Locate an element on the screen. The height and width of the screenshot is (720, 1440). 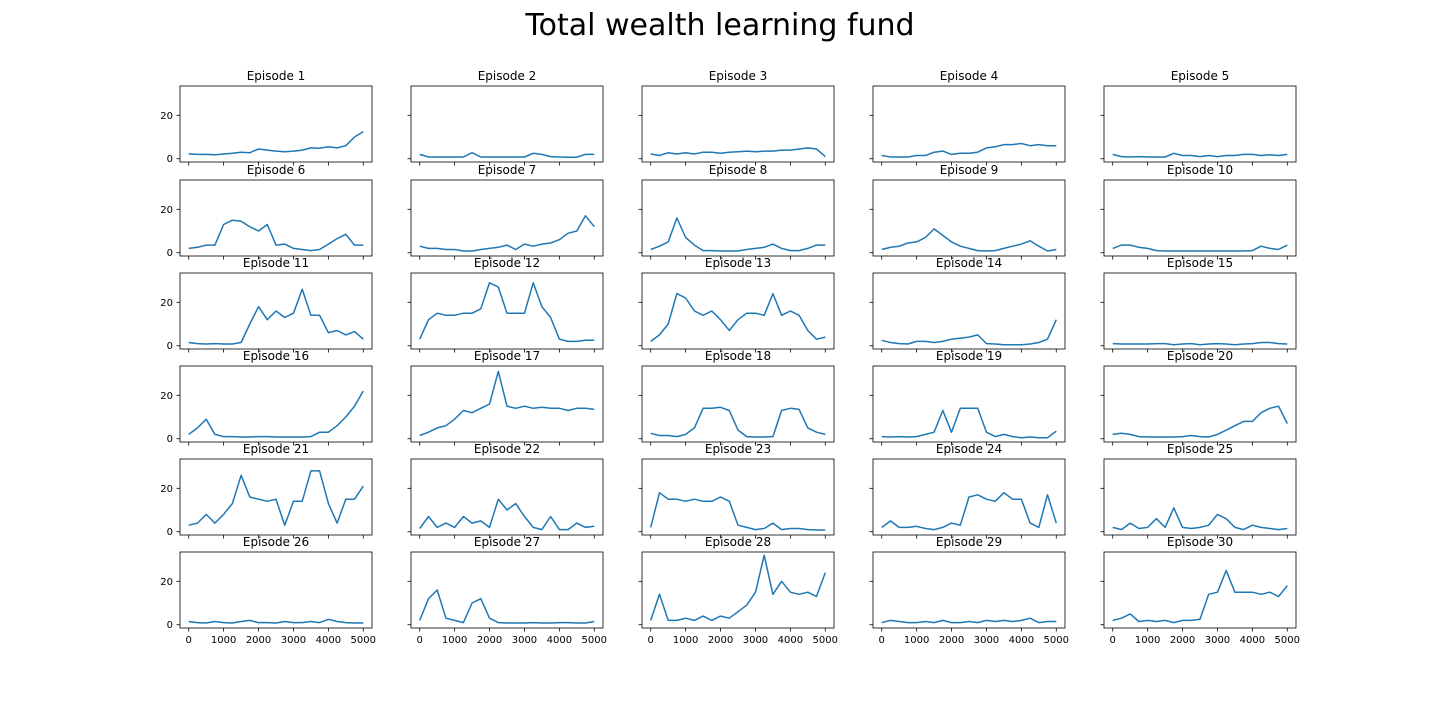
subplot: Episode 5 is located at coordinates (1198, 117).